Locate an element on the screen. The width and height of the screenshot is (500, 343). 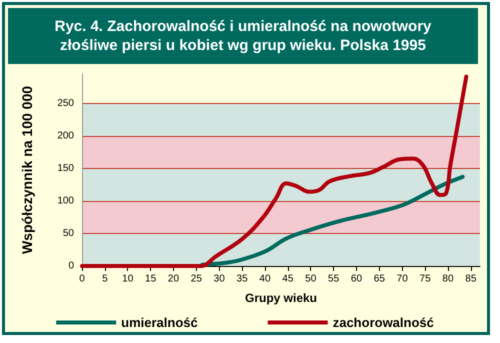
x-tick-label: 10 is located at coordinates (128, 279).